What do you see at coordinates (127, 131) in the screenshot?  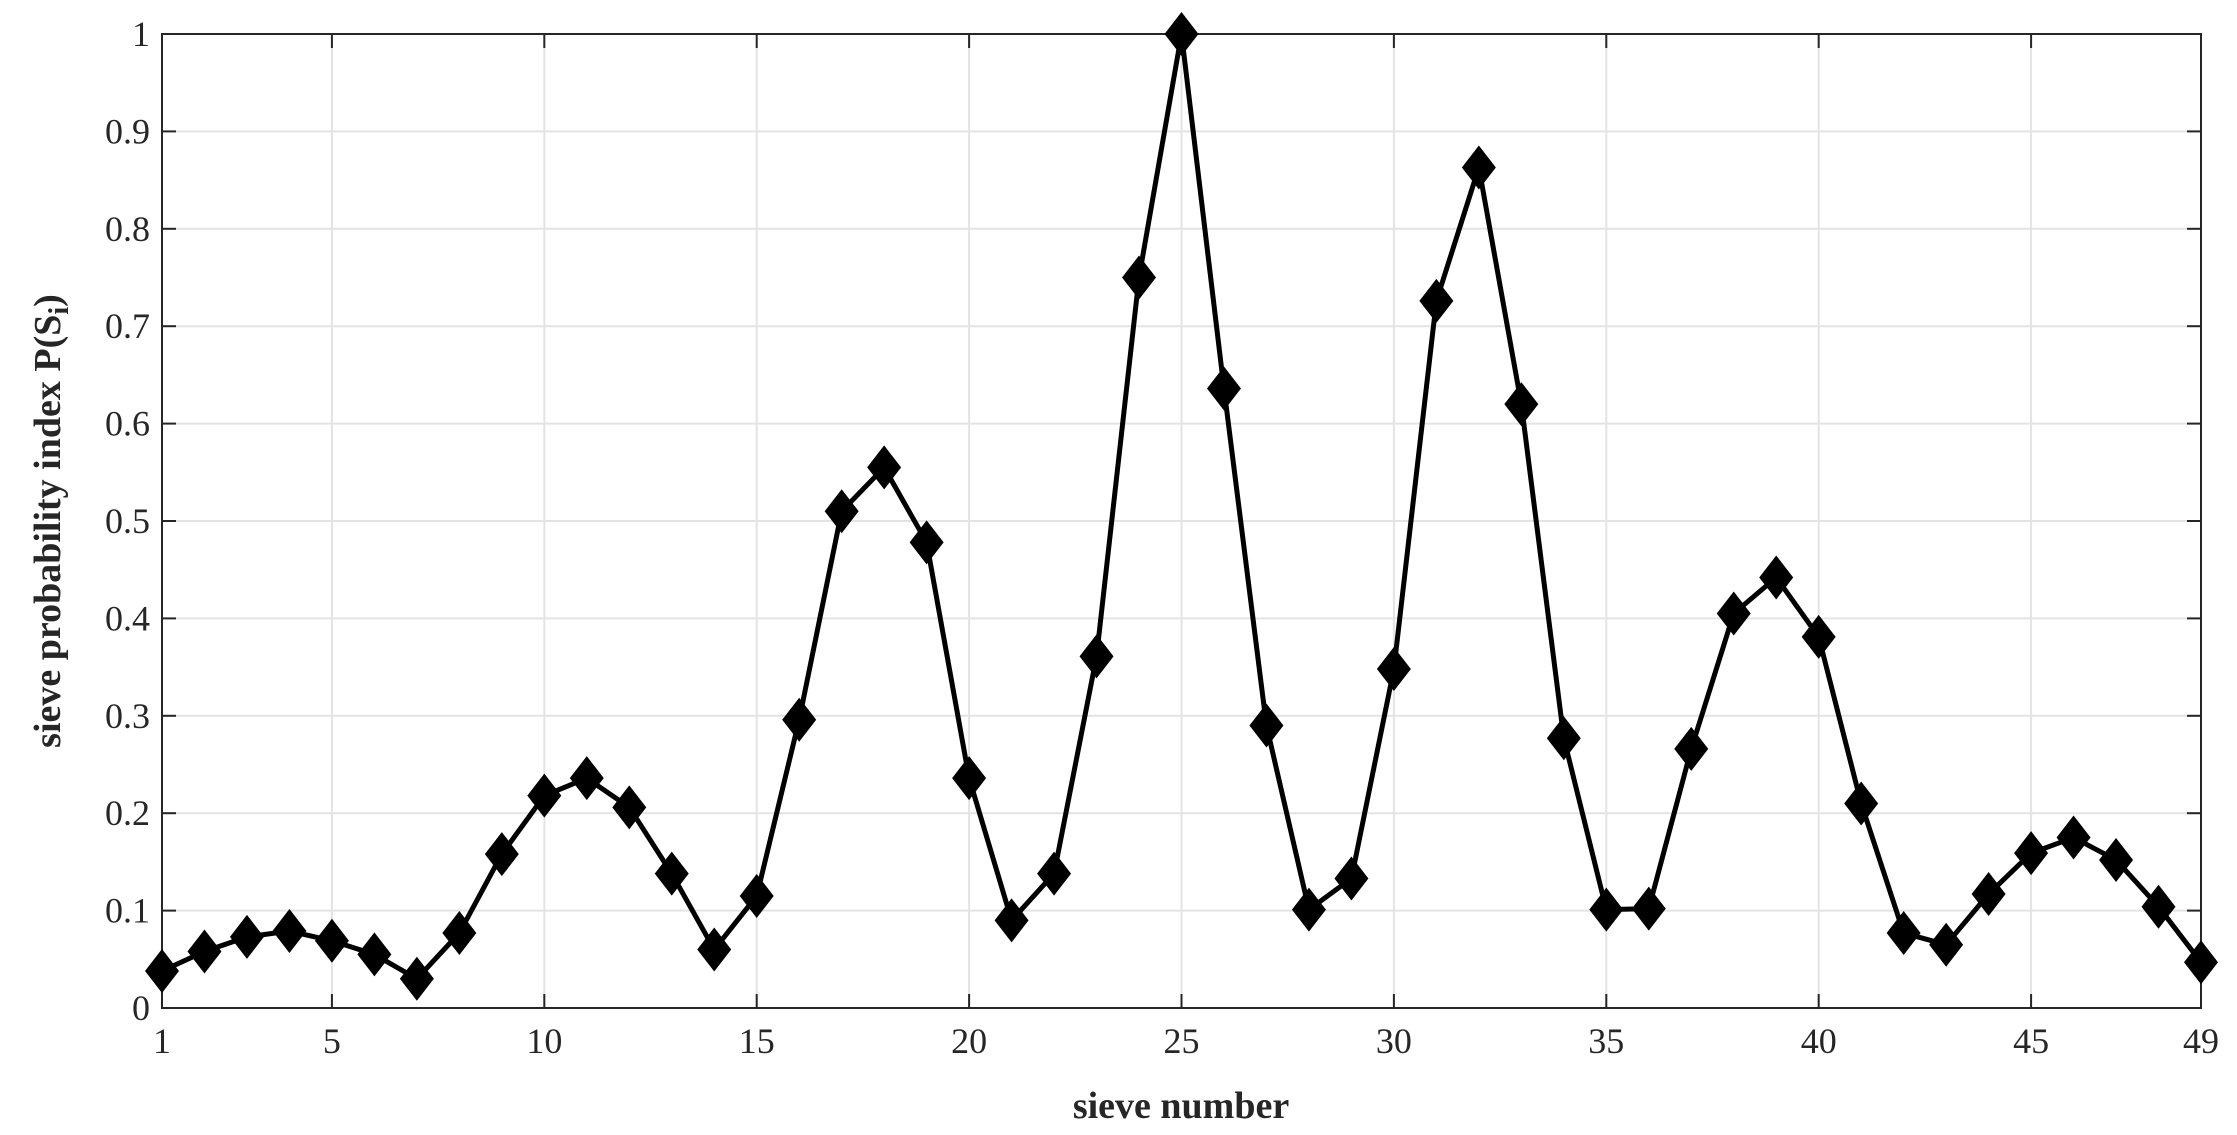 I see `y-tick-label: 0.9` at bounding box center [127, 131].